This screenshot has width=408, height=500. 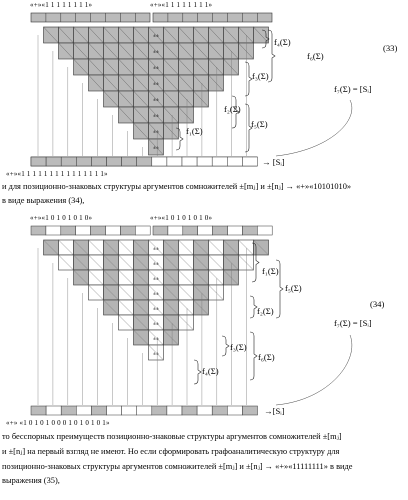 I want to click on fig34-f4-label: f₄(Σ), so click(x=210, y=371).